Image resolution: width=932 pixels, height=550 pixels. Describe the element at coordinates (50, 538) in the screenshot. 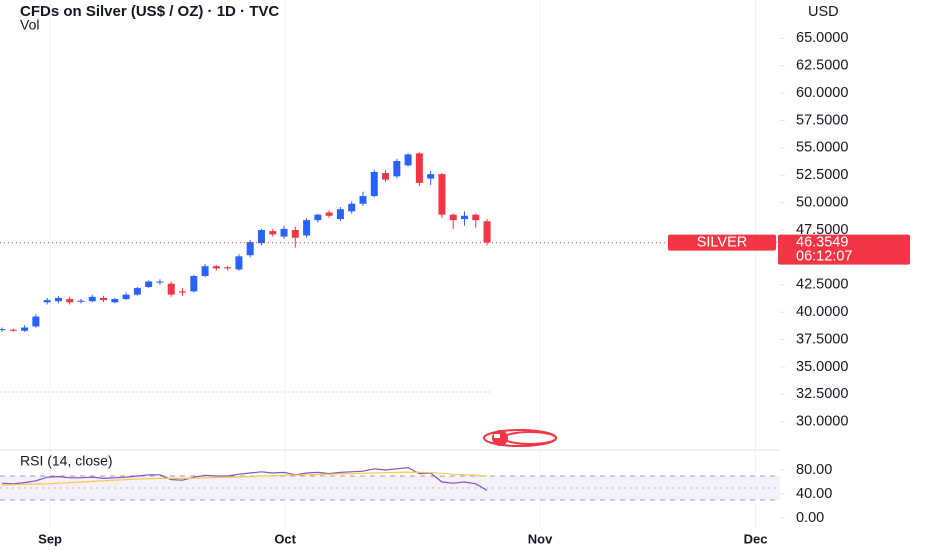

I see `x-tick-label: Sep` at that location.